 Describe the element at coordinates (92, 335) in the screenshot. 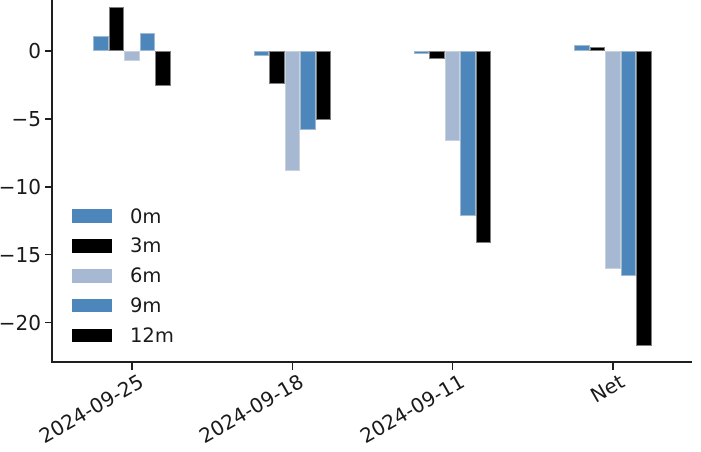

I see `legend-swatch-12m` at that location.